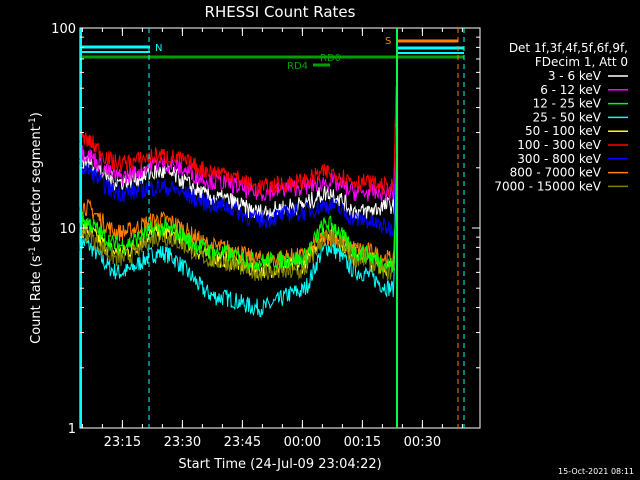 This screenshot has height=480, width=640. Describe the element at coordinates (581, 62) in the screenshot. I see `legend-header-line2: FDecim 1, Att 0` at that location.